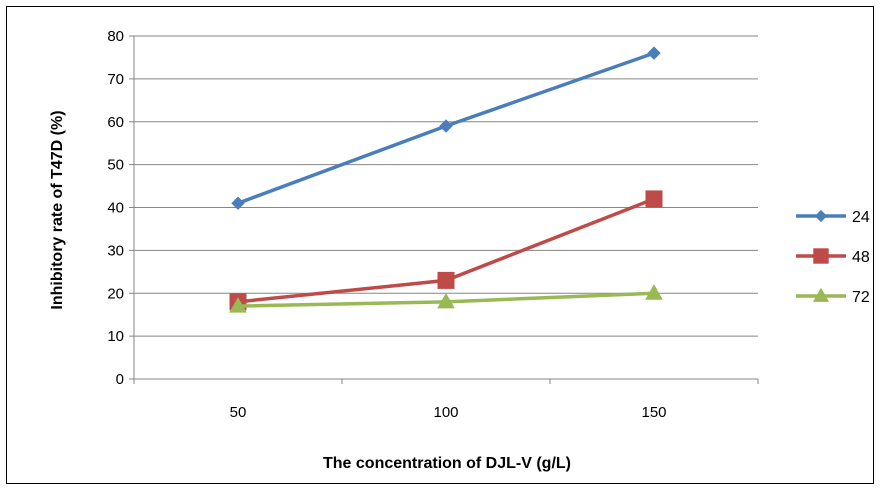 The width and height of the screenshot is (882, 492). What do you see at coordinates (120, 379) in the screenshot?
I see `y-tick-label: 0` at bounding box center [120, 379].